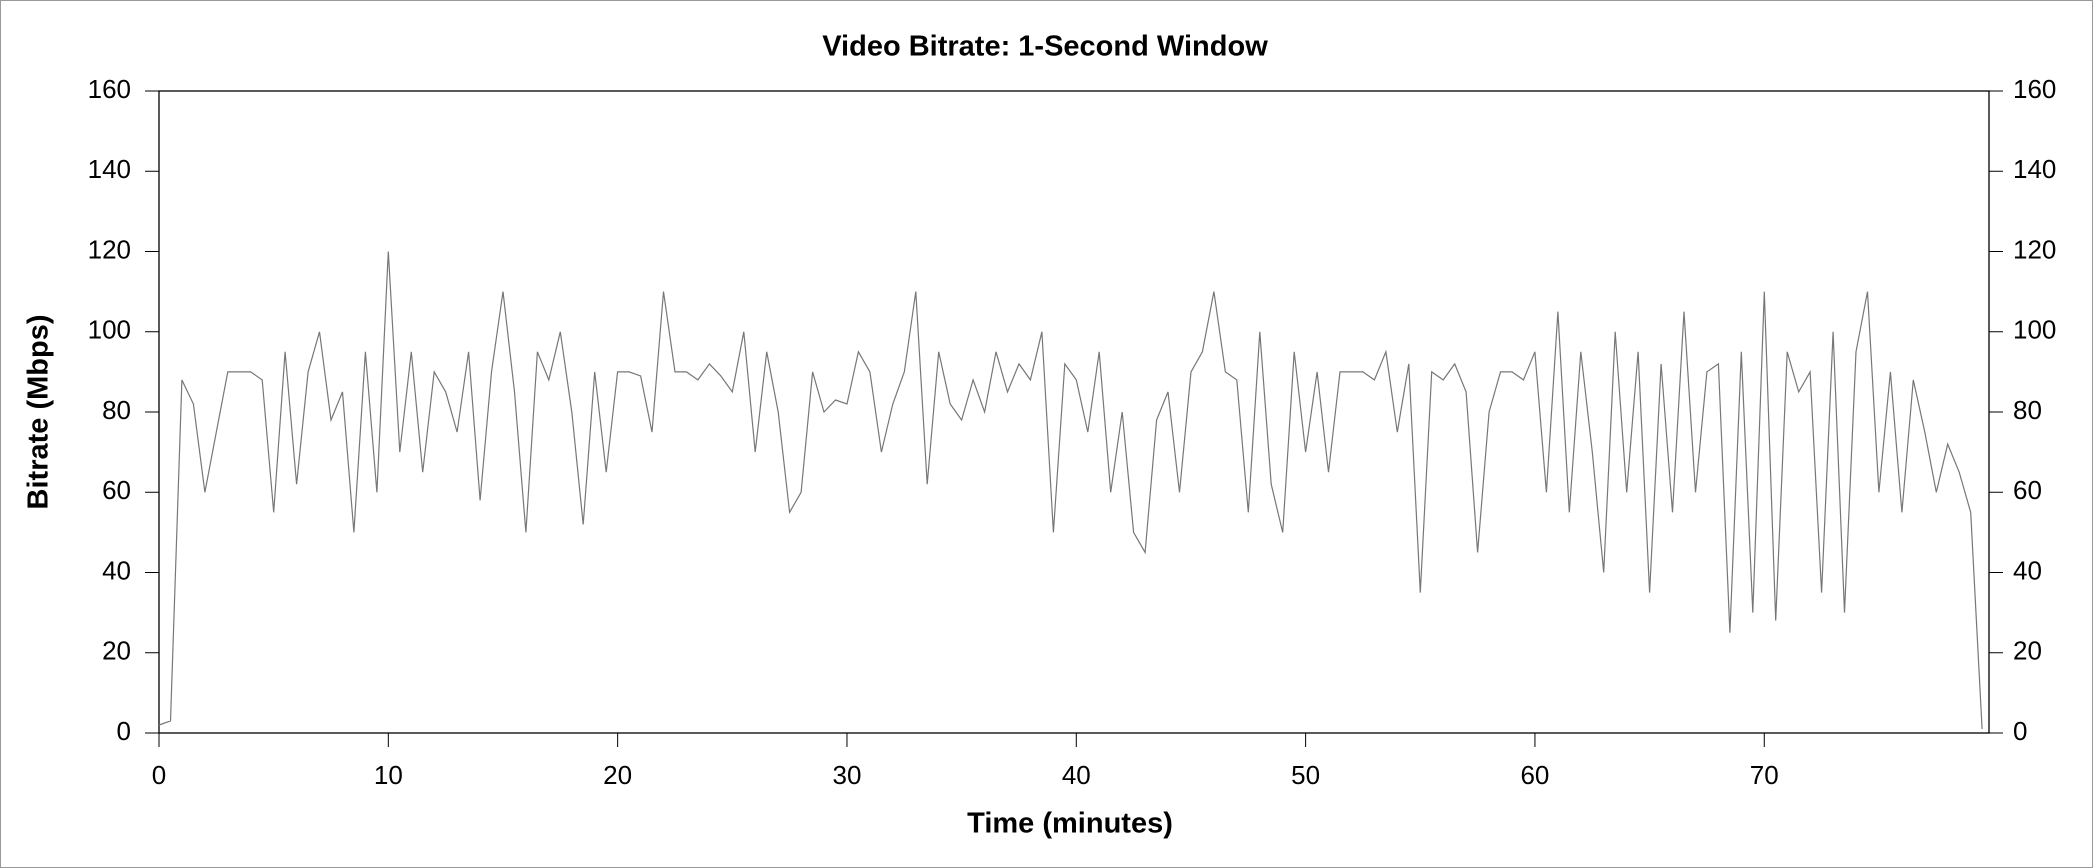 The height and width of the screenshot is (868, 2093). Describe the element at coordinates (847, 775) in the screenshot. I see `x-tick-label: 30` at that location.